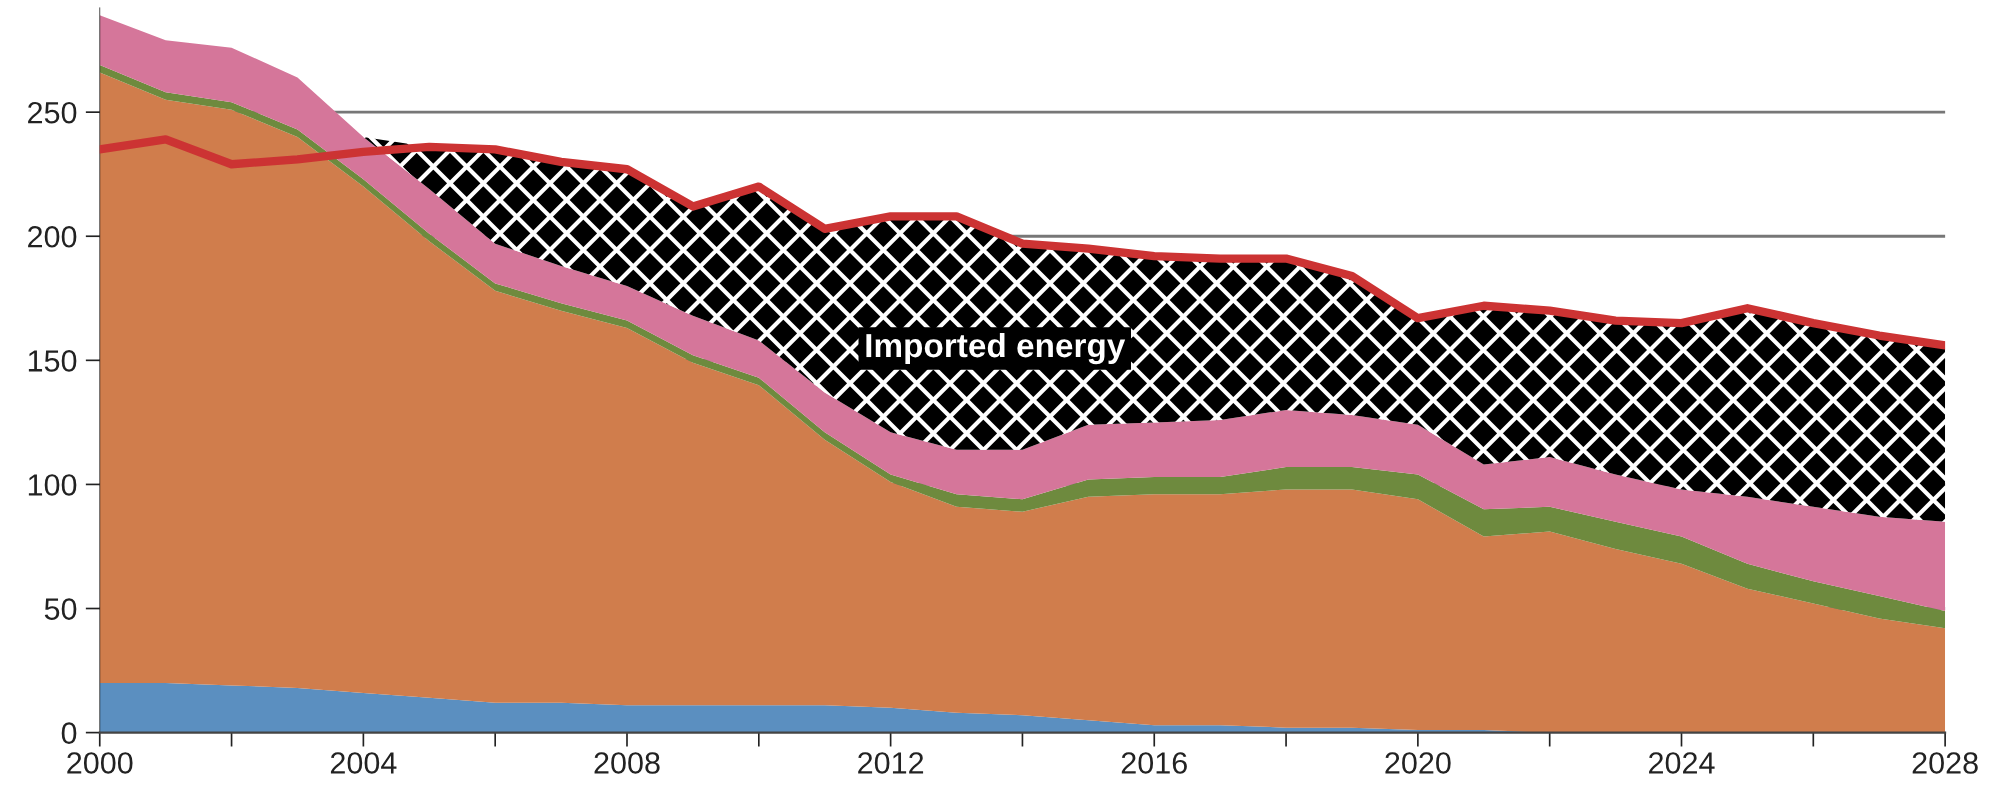 The height and width of the screenshot is (792, 1995). Describe the element at coordinates (996, 348) in the screenshot. I see `series-label: Imported energy` at that location.